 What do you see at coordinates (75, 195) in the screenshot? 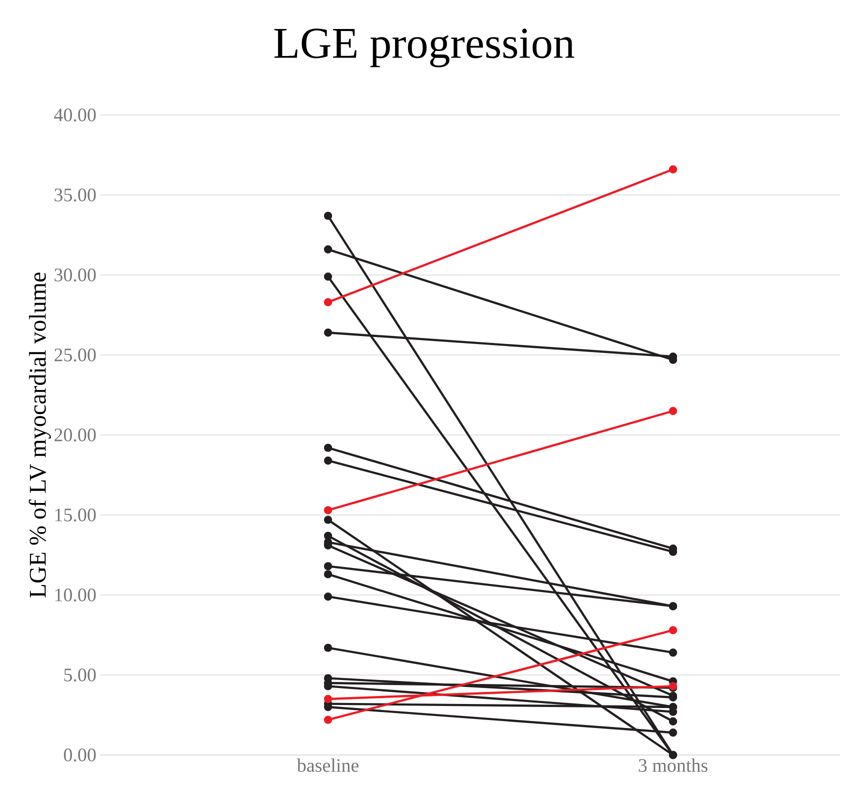
I see `y-tick-label: 35.00` at bounding box center [75, 195].